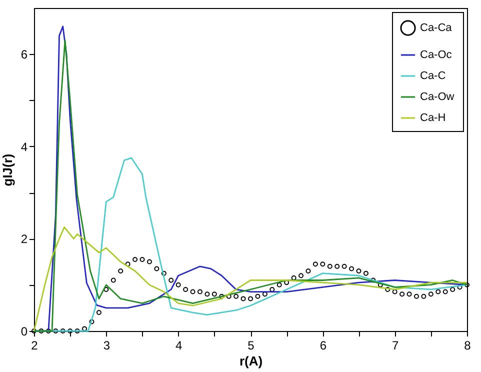 The height and width of the screenshot is (372, 481). What do you see at coordinates (24, 331) in the screenshot?
I see `y-tick-label: 0` at bounding box center [24, 331].